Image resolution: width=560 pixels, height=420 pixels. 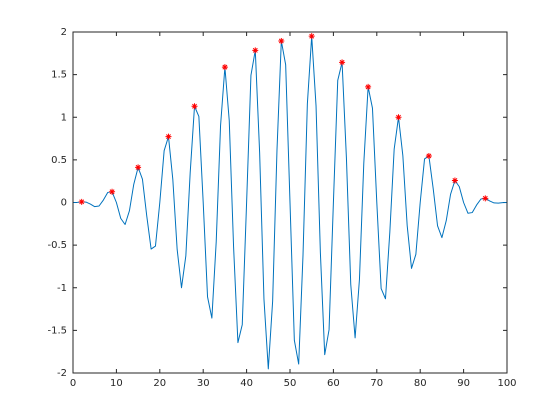 What do you see at coordinates (463, 383) in the screenshot?
I see `x-tick-label: 90` at bounding box center [463, 383].